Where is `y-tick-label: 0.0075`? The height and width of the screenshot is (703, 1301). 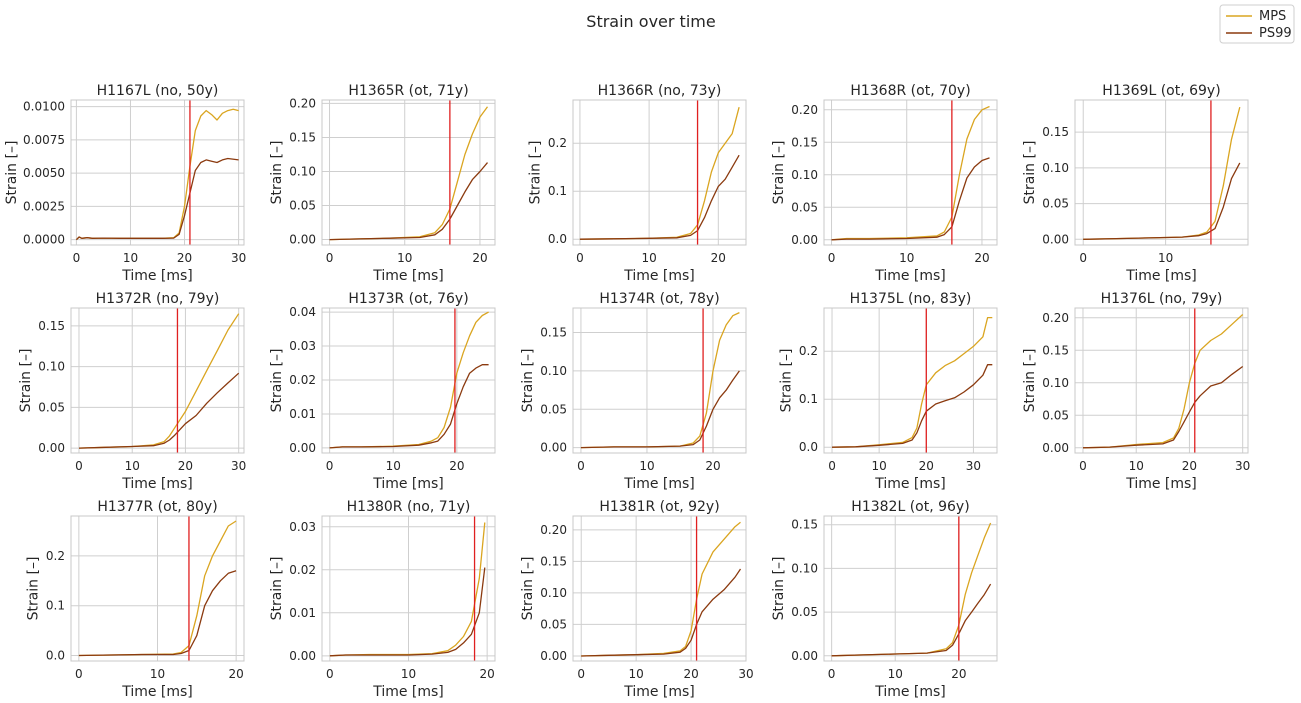
y-tick-label: 0.0075 is located at coordinates (44, 140).